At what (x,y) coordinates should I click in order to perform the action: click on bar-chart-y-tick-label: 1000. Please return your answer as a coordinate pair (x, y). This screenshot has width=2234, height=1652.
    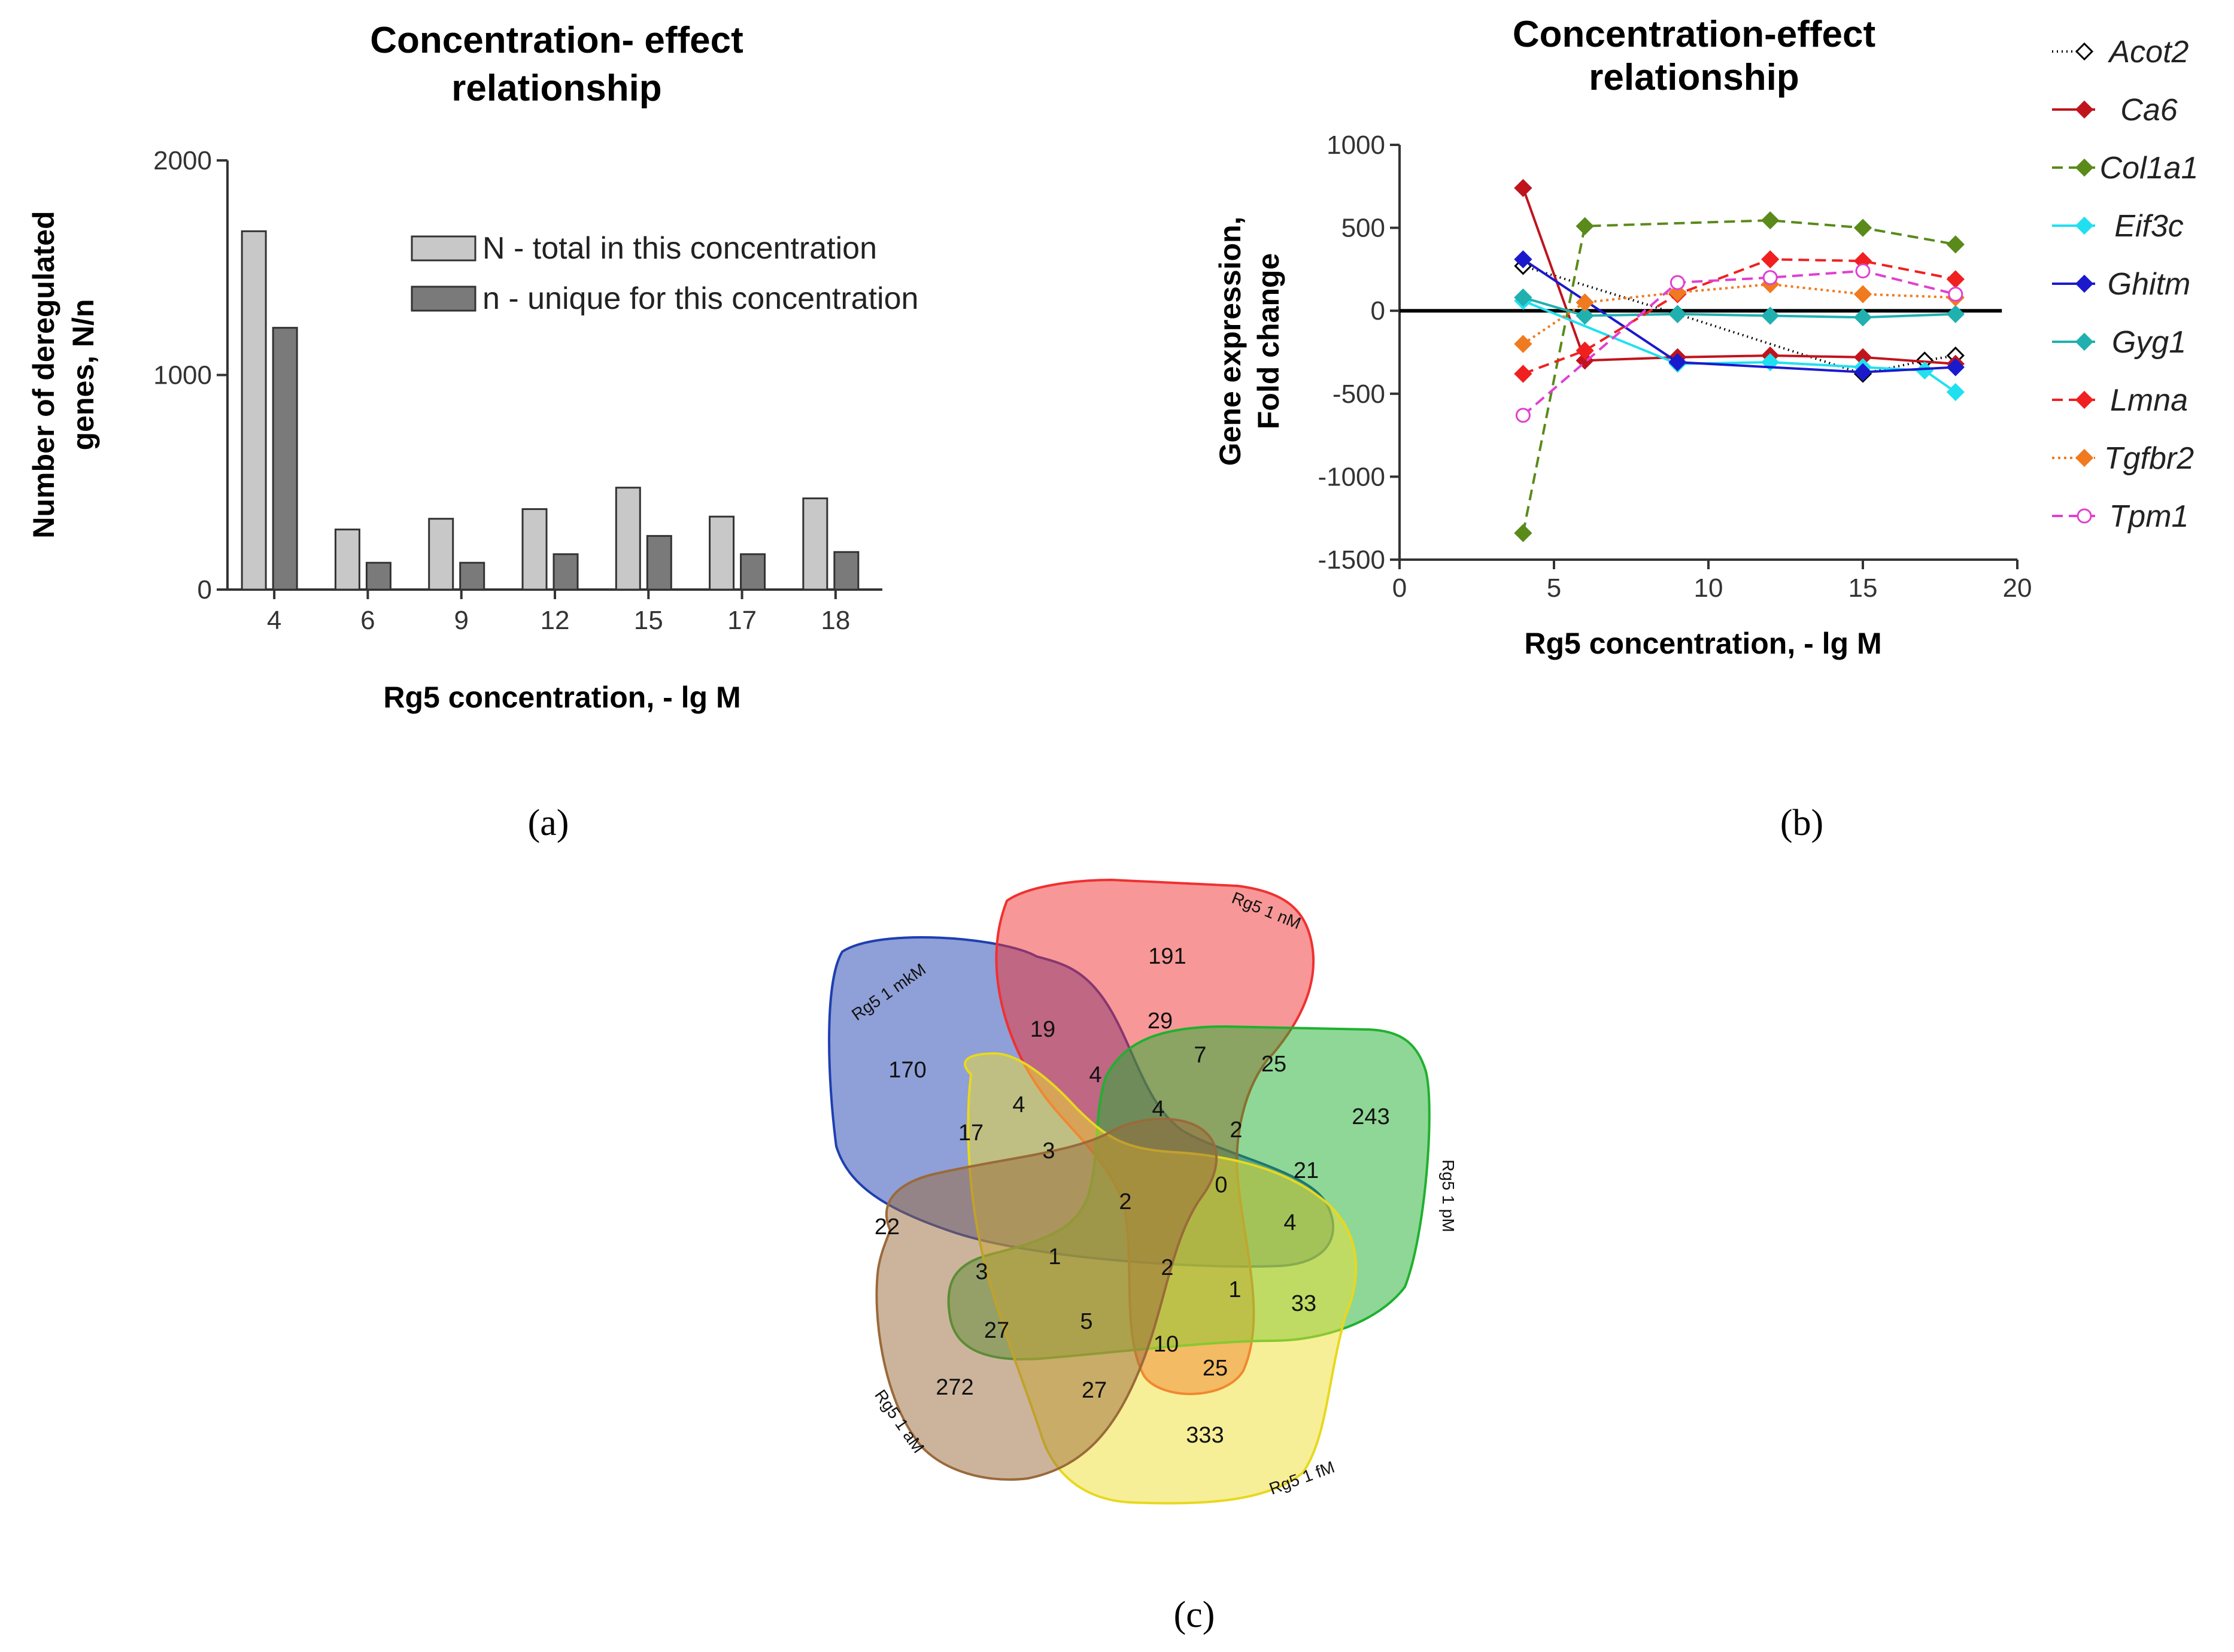
    Looking at the image, I should click on (183, 375).